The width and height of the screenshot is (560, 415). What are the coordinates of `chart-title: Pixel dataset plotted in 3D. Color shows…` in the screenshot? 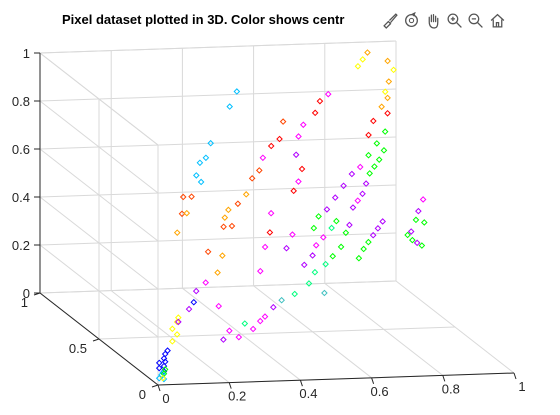 It's located at (203, 19).